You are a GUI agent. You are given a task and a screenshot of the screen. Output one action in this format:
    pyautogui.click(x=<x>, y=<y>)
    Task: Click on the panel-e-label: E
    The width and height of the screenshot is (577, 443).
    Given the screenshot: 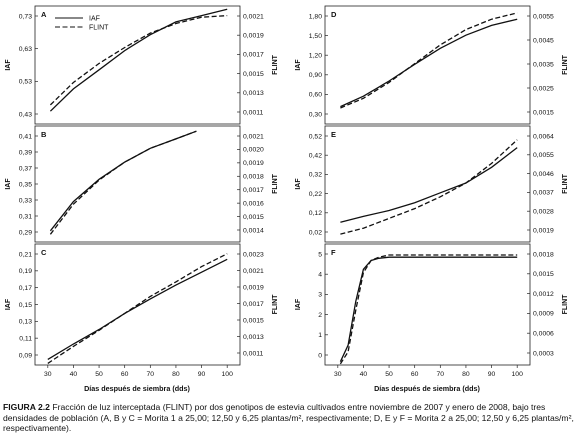 What is the action you would take?
    pyautogui.click(x=333, y=134)
    